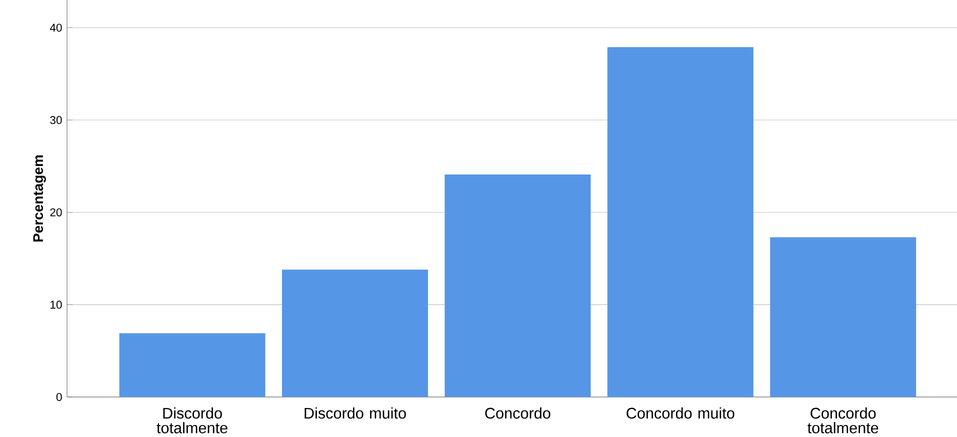 Image resolution: width=957 pixels, height=437 pixels. I want to click on x-tick-label: Concordo totalmente, so click(843, 420).